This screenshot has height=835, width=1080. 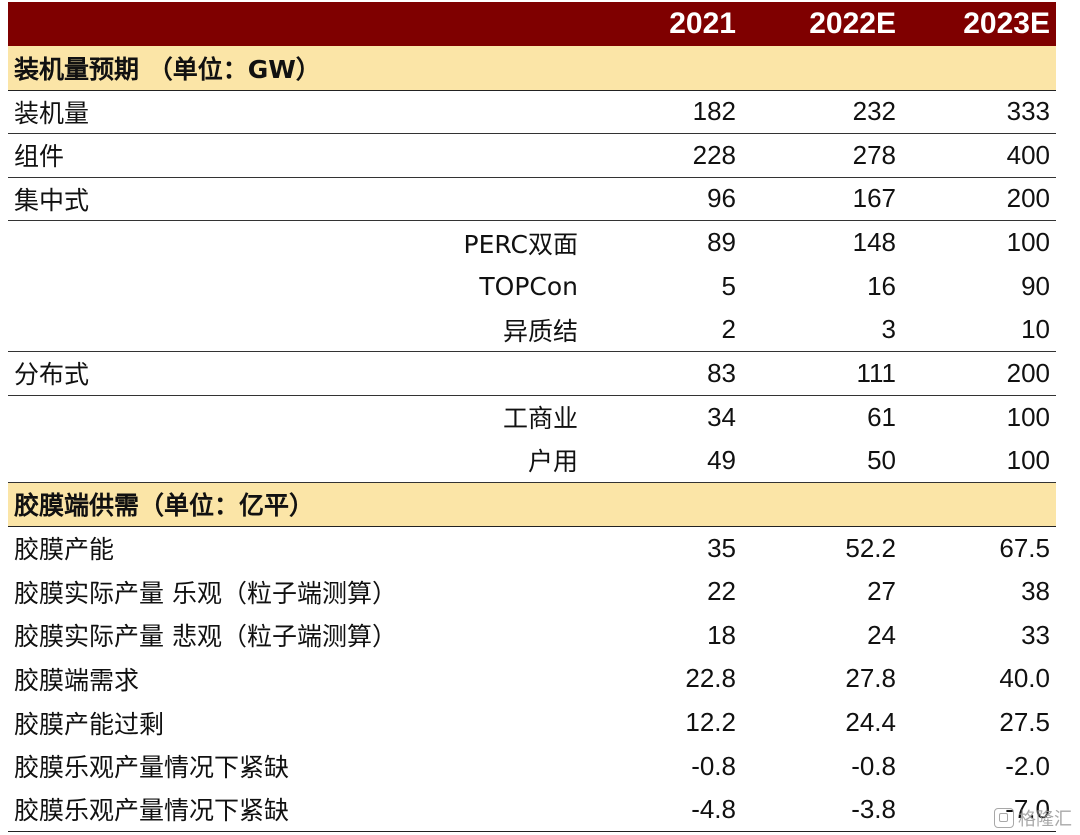 I want to click on cell-2021: 228, so click(x=661, y=155).